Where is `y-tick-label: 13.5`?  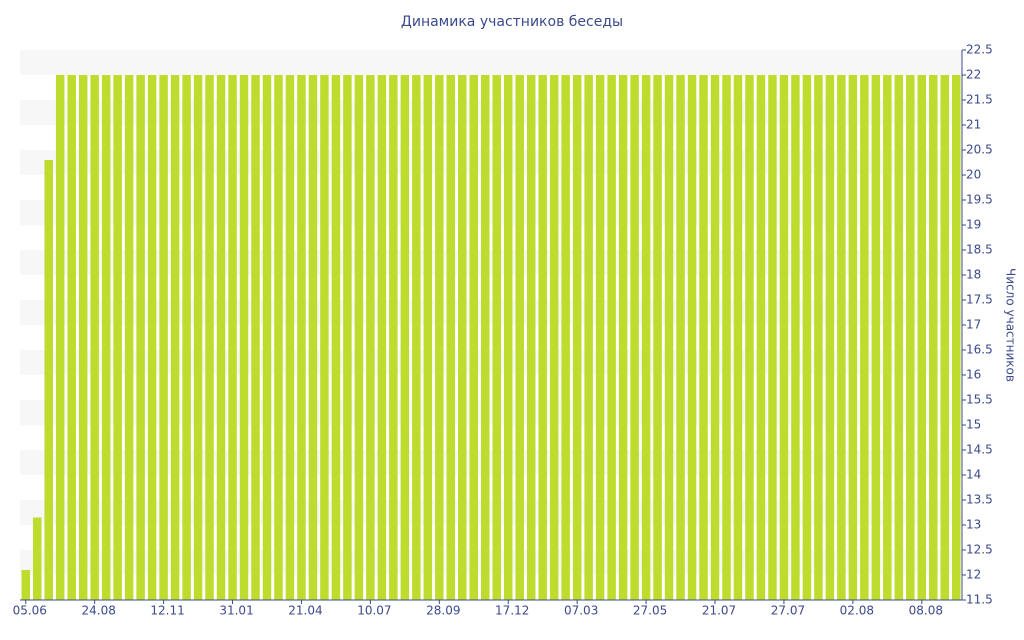
y-tick-label: 13.5 is located at coordinates (979, 500).